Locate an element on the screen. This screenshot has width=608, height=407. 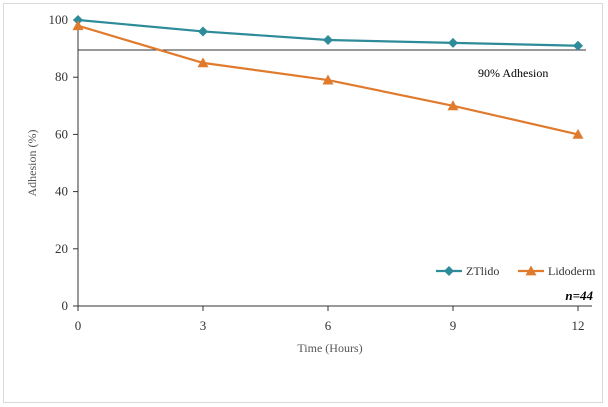
x-tick-label: 6 is located at coordinates (328, 325).